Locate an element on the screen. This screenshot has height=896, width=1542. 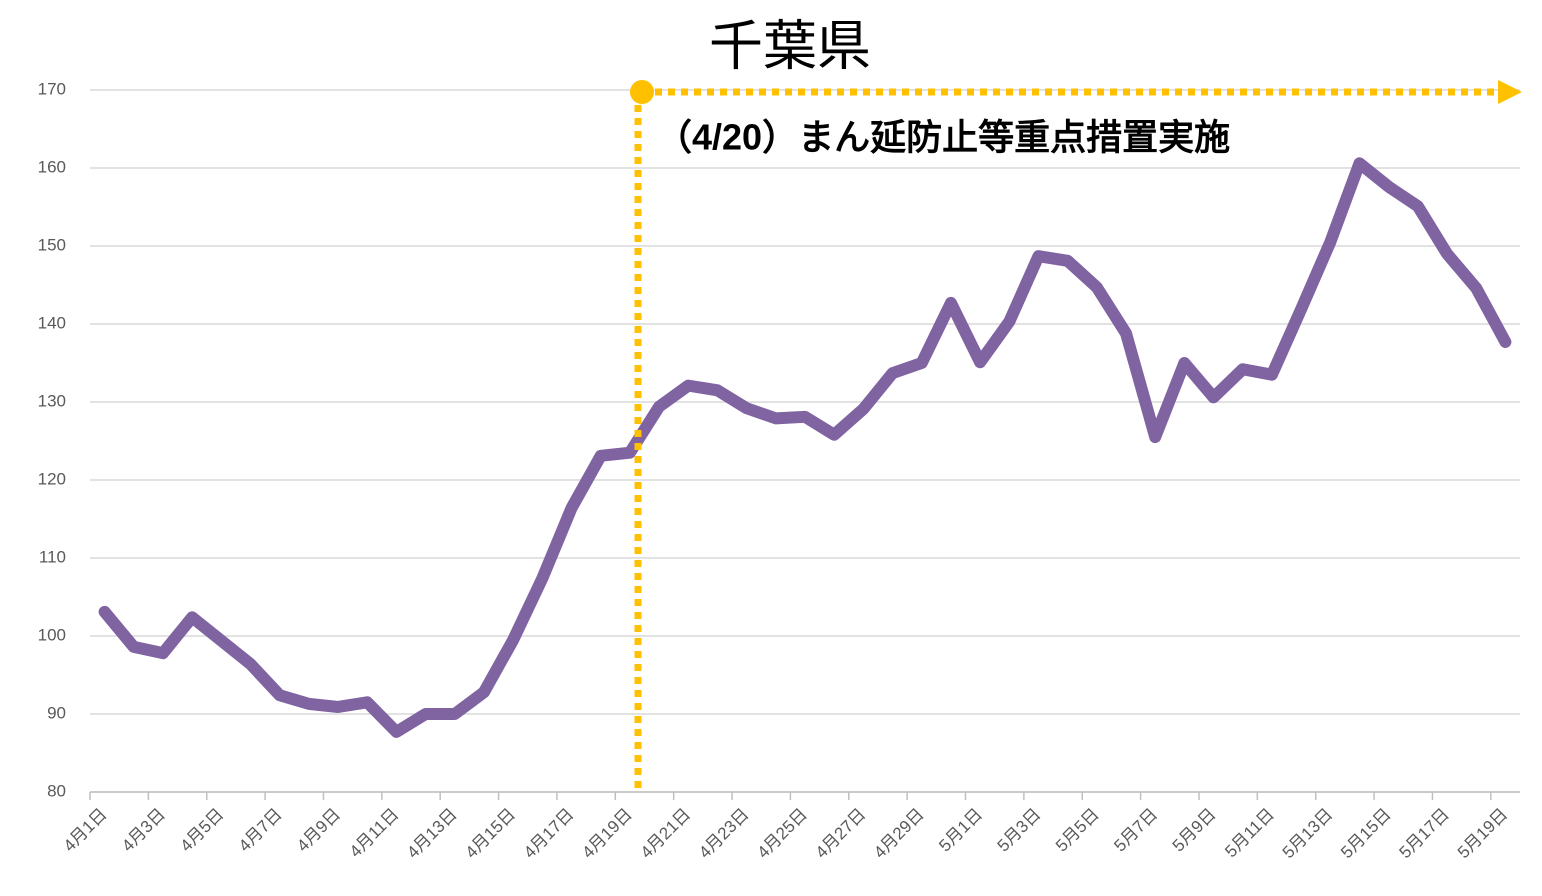
y-tick-label: 120 is located at coordinates (52, 478).